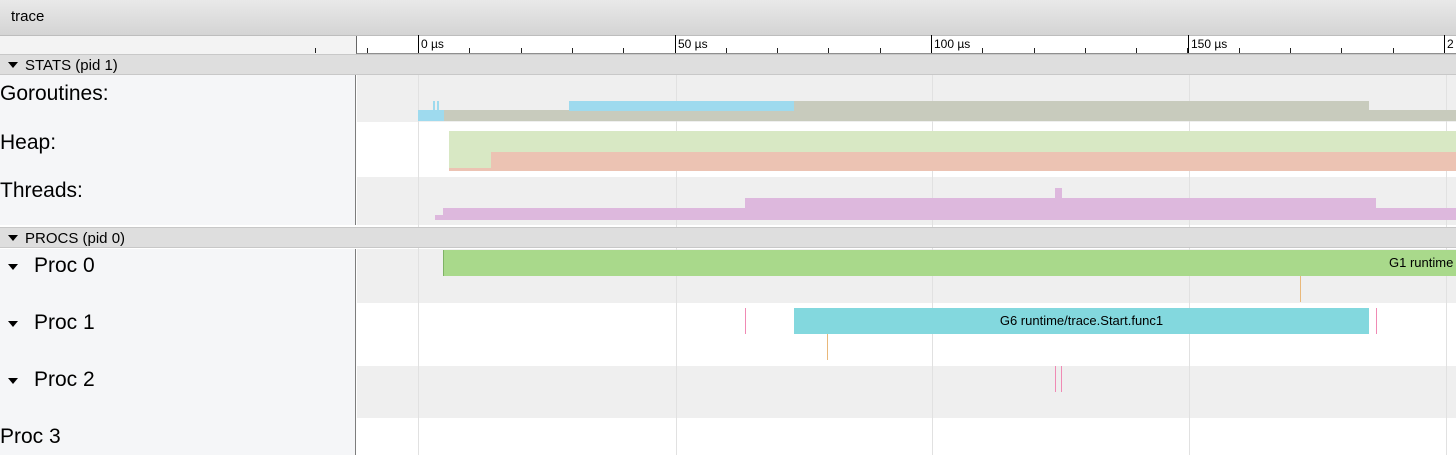 Image resolution: width=1456 pixels, height=455 pixels. Describe the element at coordinates (952, 44) in the screenshot. I see `ruler-tick-label: 100 µs` at that location.